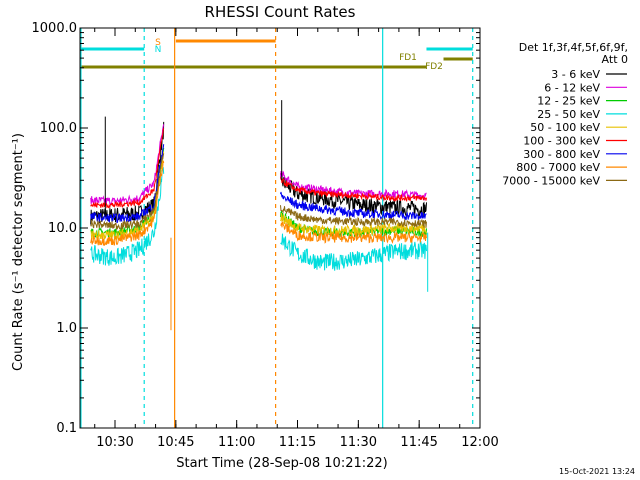 The height and width of the screenshot is (480, 640). I want to click on x-tick-label: 11:15, so click(297, 442).